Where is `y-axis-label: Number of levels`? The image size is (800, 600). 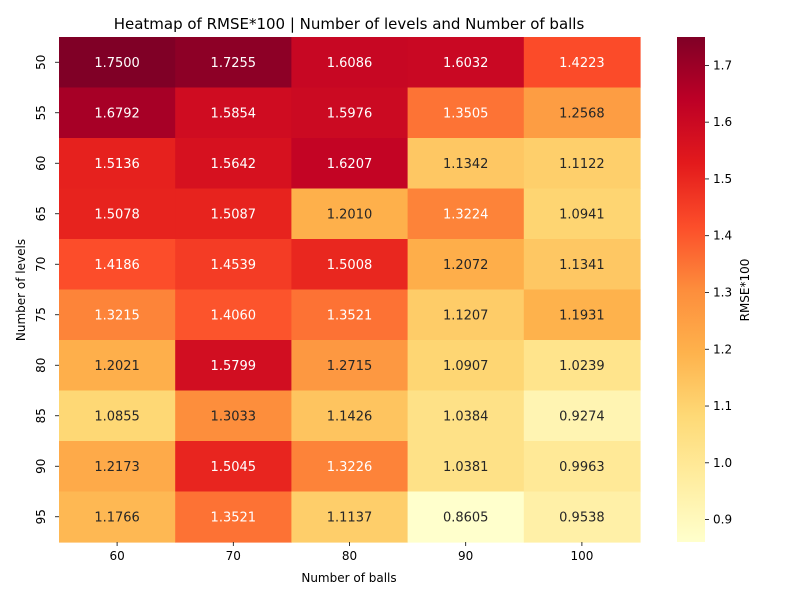
y-axis-label: Number of levels is located at coordinates (21, 290).